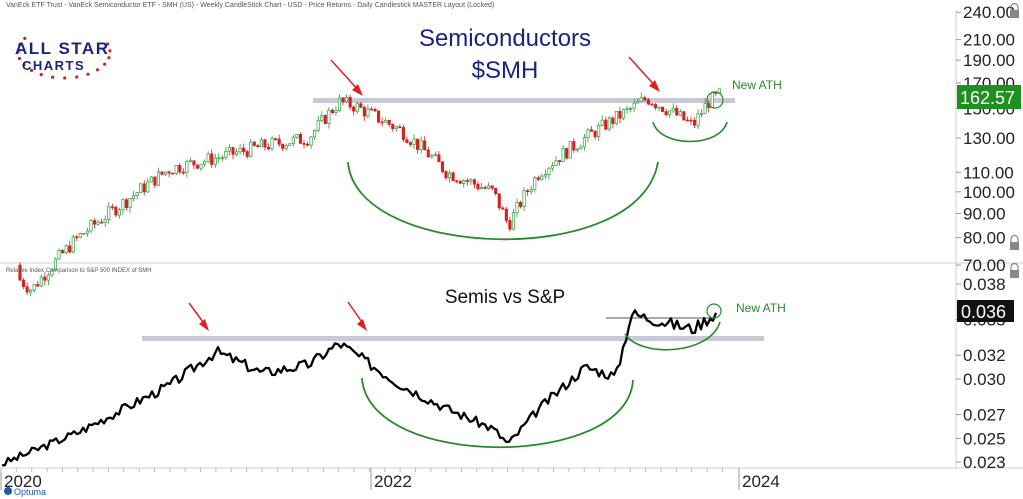 This screenshot has width=1023, height=499. What do you see at coordinates (505, 297) in the screenshot?
I see `bottom-title: Semis vs S&P` at bounding box center [505, 297].